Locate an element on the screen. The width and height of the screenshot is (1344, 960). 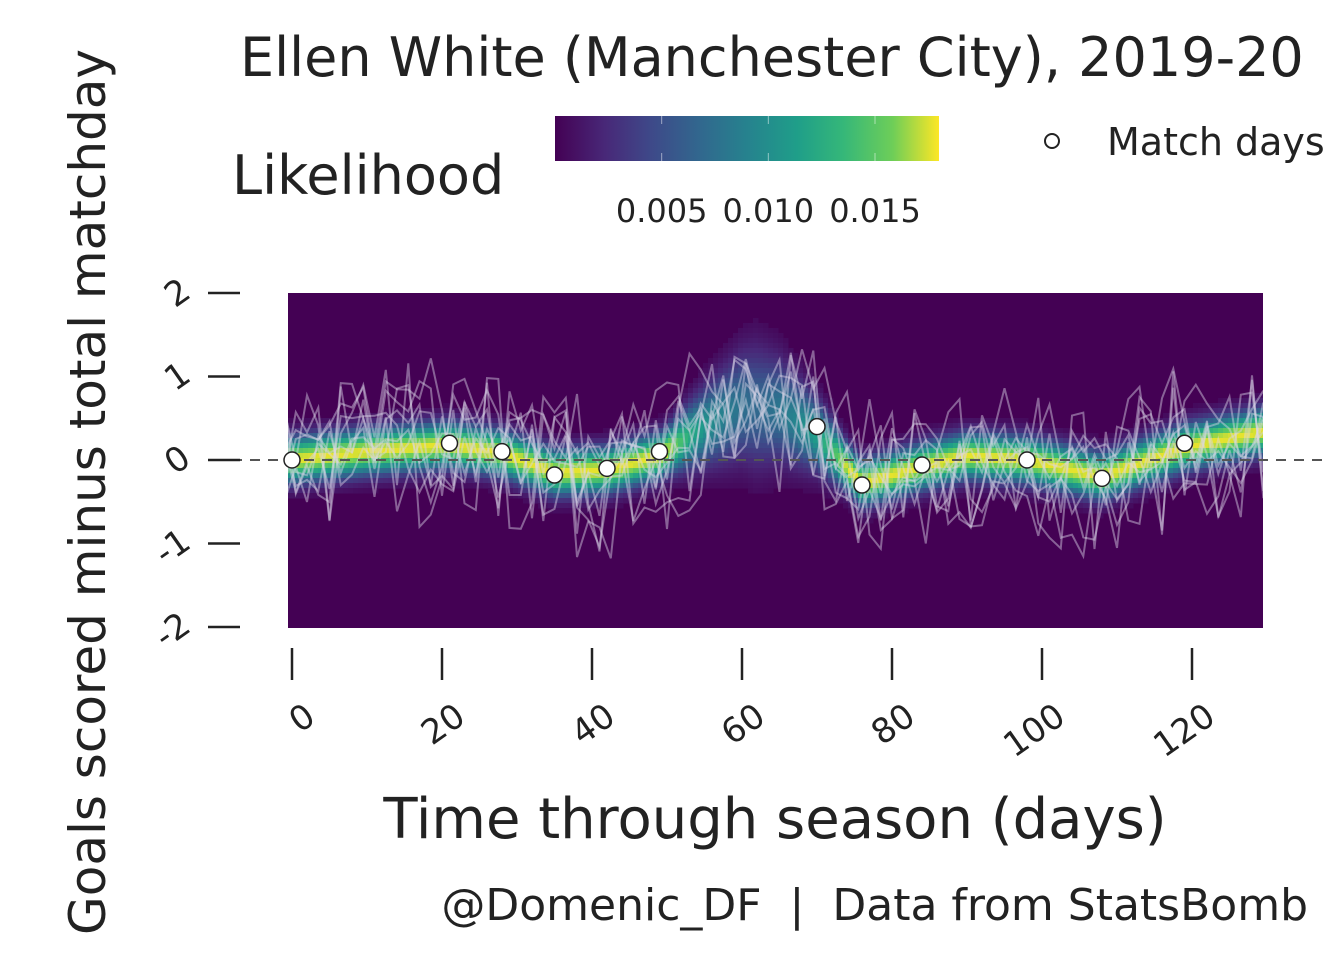
y-tick-label: -2 is located at coordinates (172, 631).